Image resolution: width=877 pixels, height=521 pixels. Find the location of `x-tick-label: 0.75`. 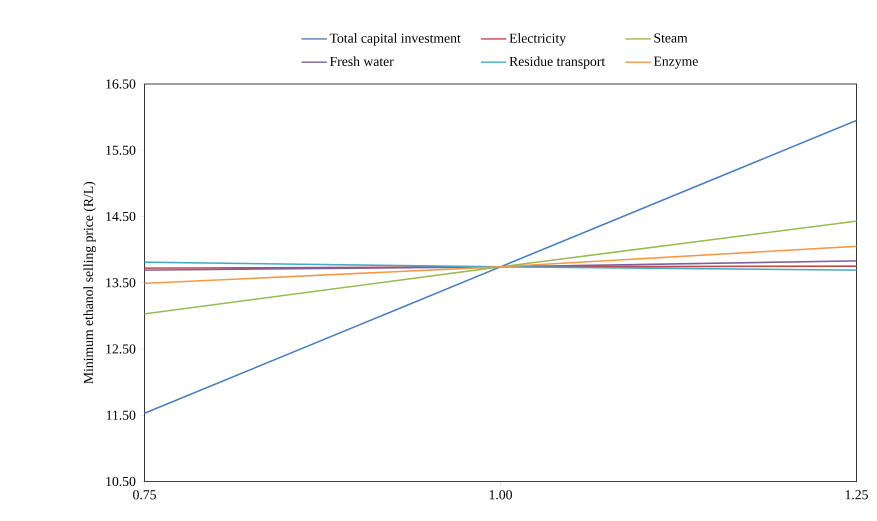

x-tick-label: 0.75 is located at coordinates (144, 495).